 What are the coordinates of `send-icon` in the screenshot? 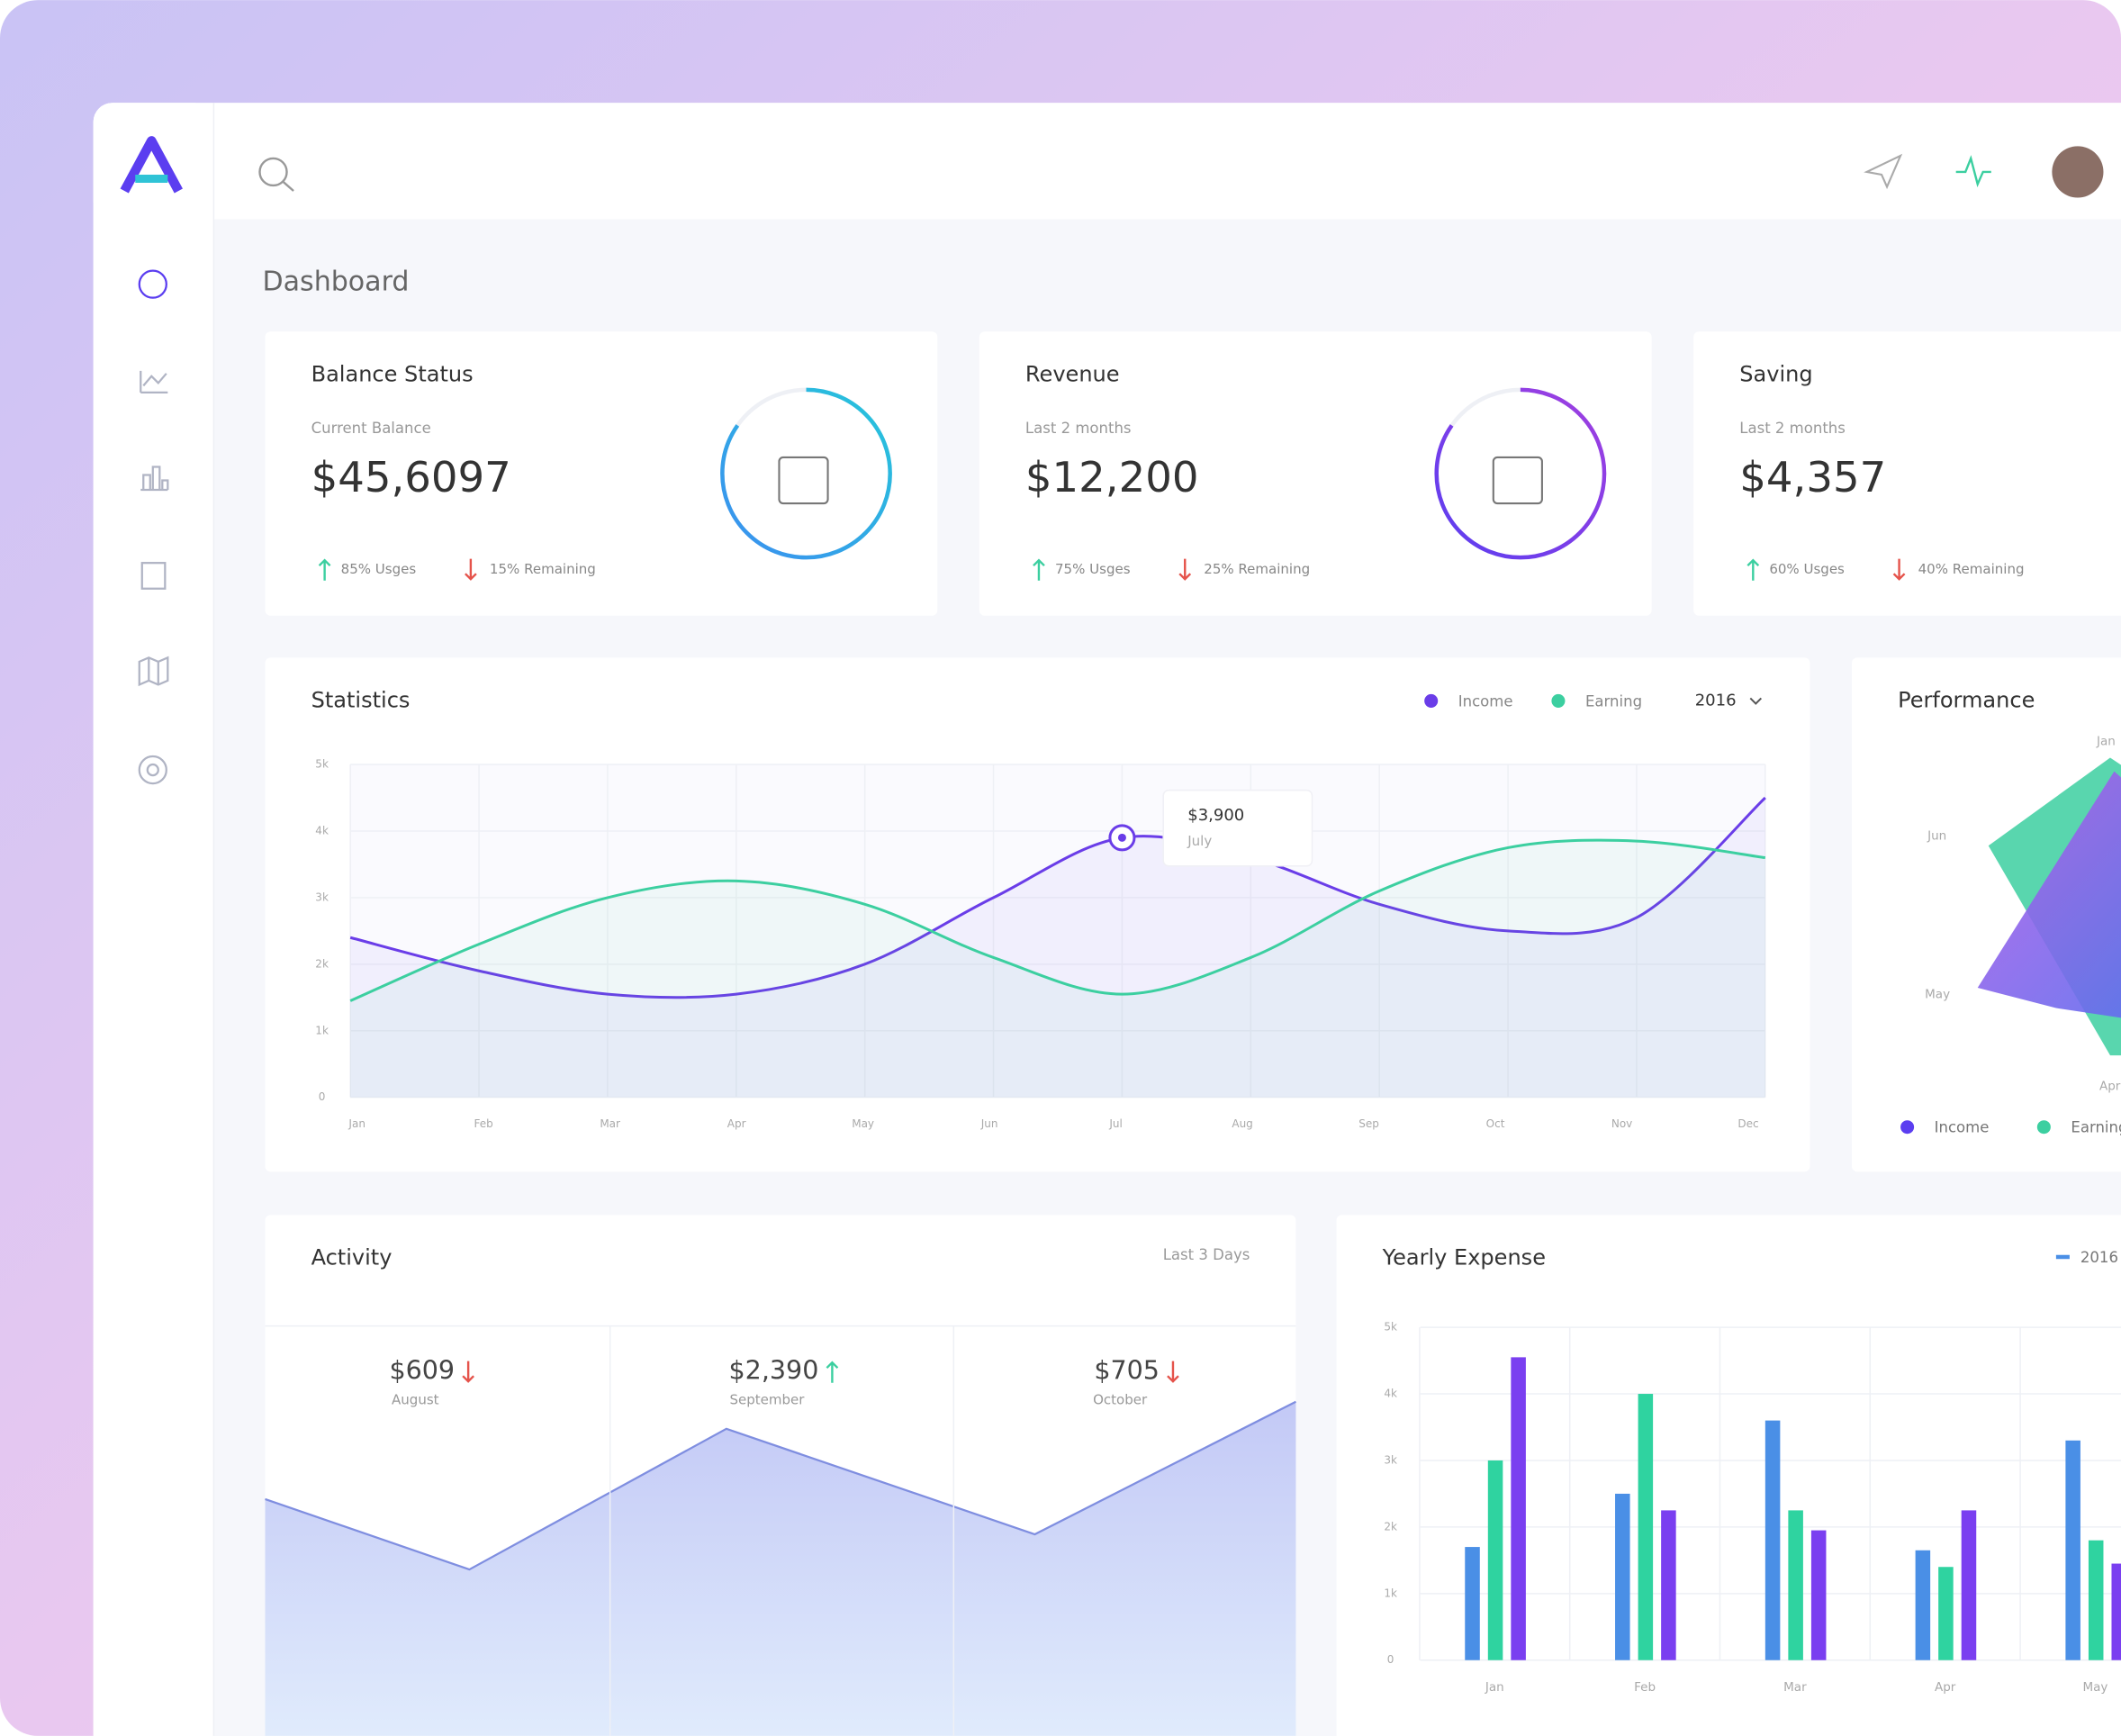 It's located at (1883, 171).